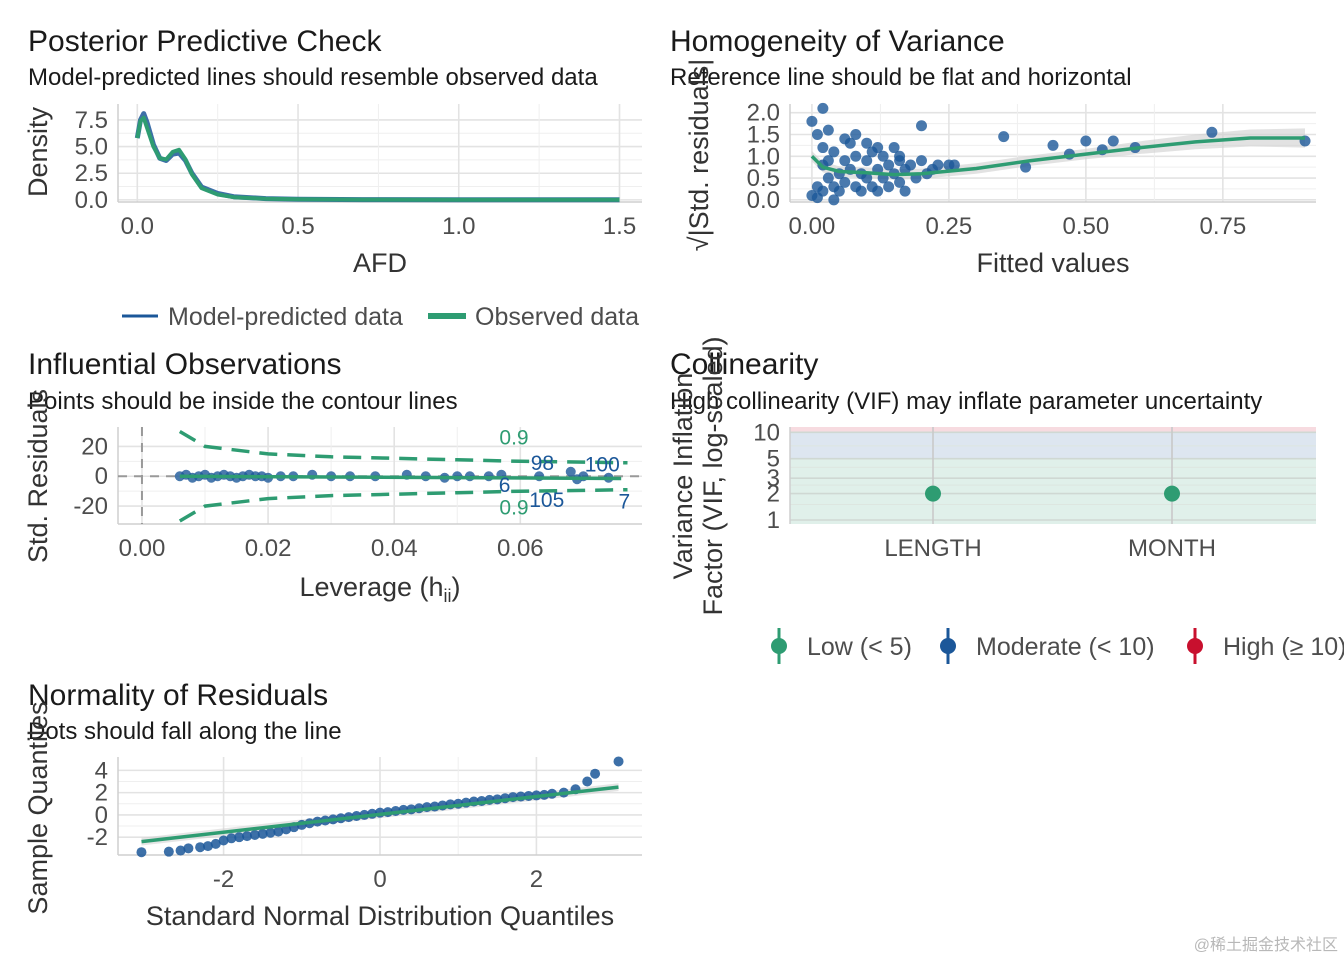 This screenshot has height=965, width=1344. Describe the element at coordinates (1195, 646) in the screenshot. I see `legend-key-high-dot` at that location.